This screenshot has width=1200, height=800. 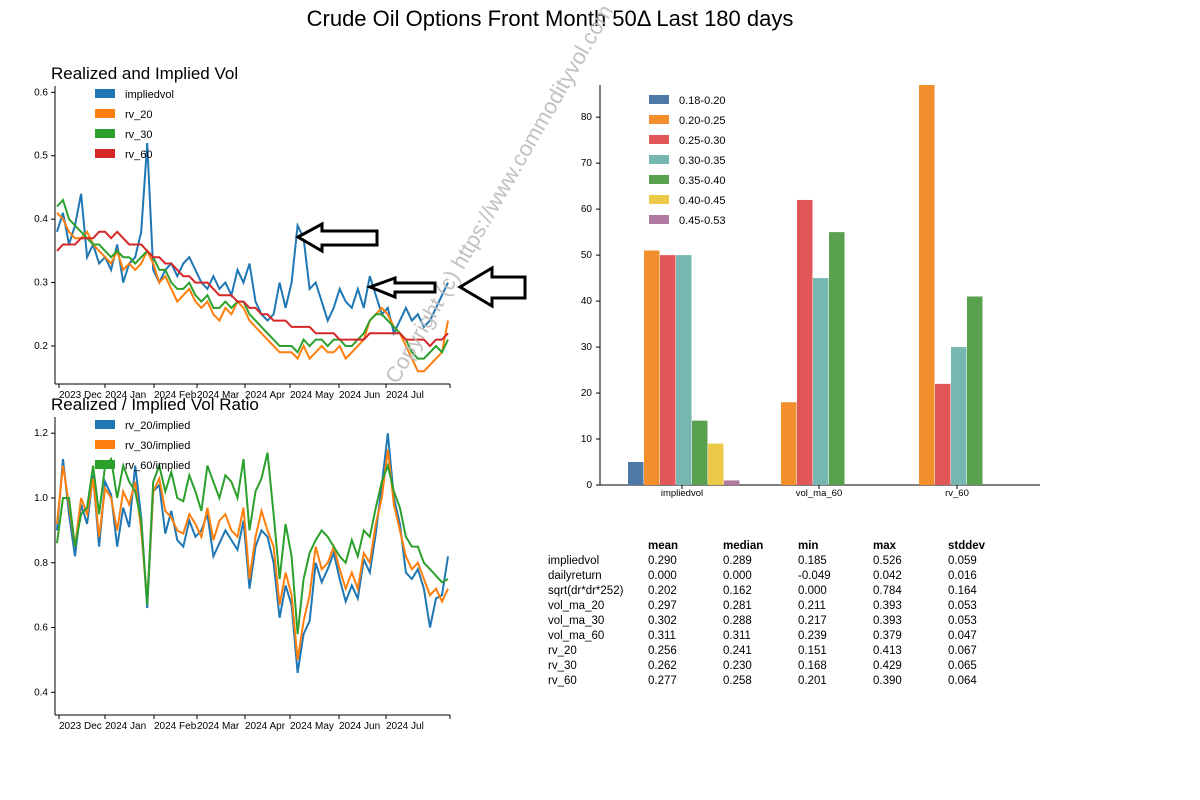 What do you see at coordinates (157, 446) in the screenshot?
I see `legend-label: rv_30/implied` at bounding box center [157, 446].